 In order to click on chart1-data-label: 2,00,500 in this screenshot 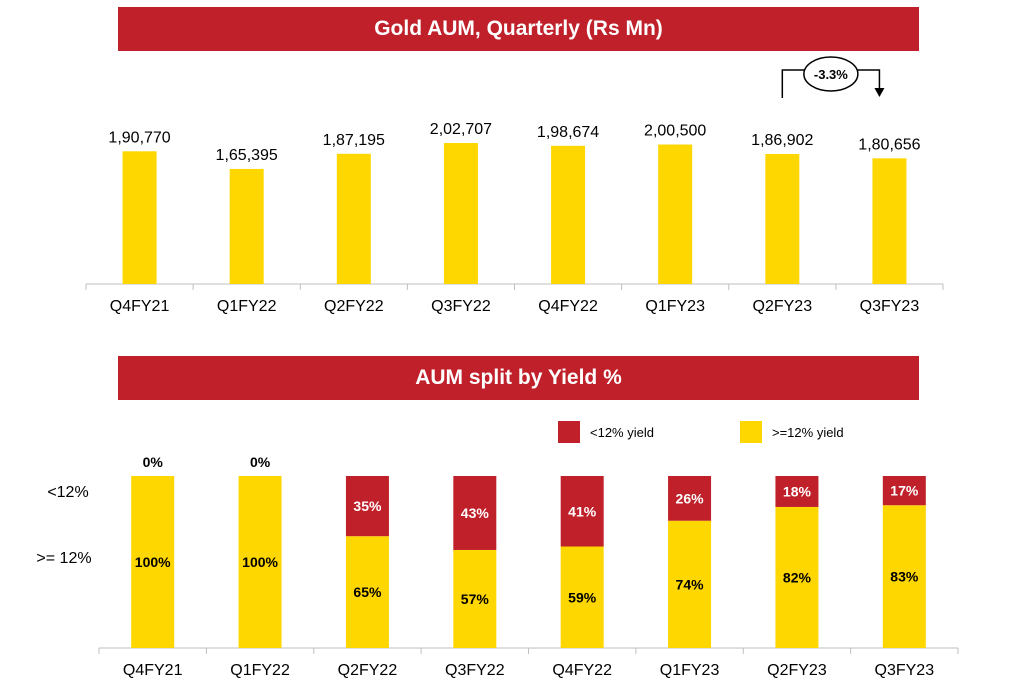, I will do `click(675, 131)`.